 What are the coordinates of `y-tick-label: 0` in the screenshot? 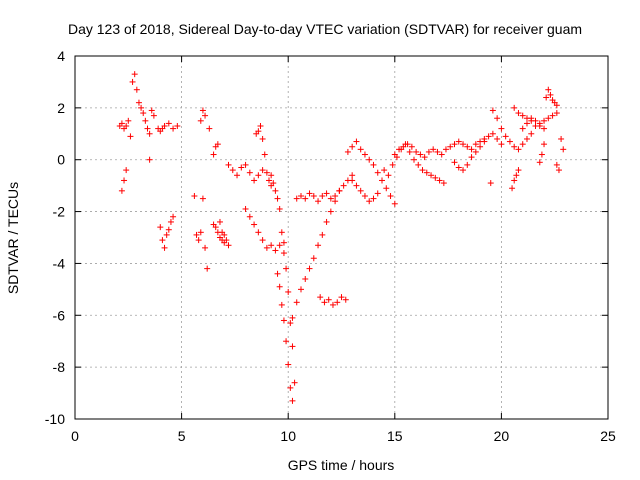 It's located at (61, 160).